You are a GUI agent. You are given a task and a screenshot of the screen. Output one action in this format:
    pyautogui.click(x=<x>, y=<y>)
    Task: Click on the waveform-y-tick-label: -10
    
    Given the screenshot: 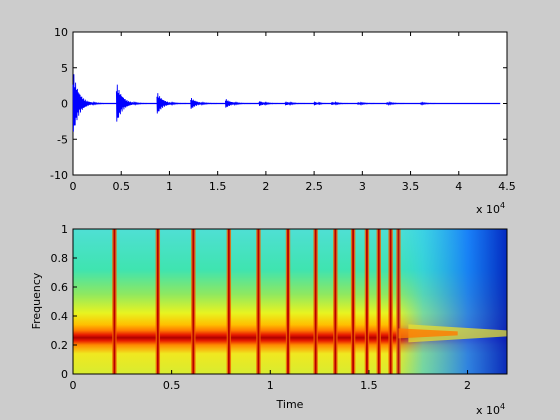 What is the action you would take?
    pyautogui.click(x=59, y=175)
    